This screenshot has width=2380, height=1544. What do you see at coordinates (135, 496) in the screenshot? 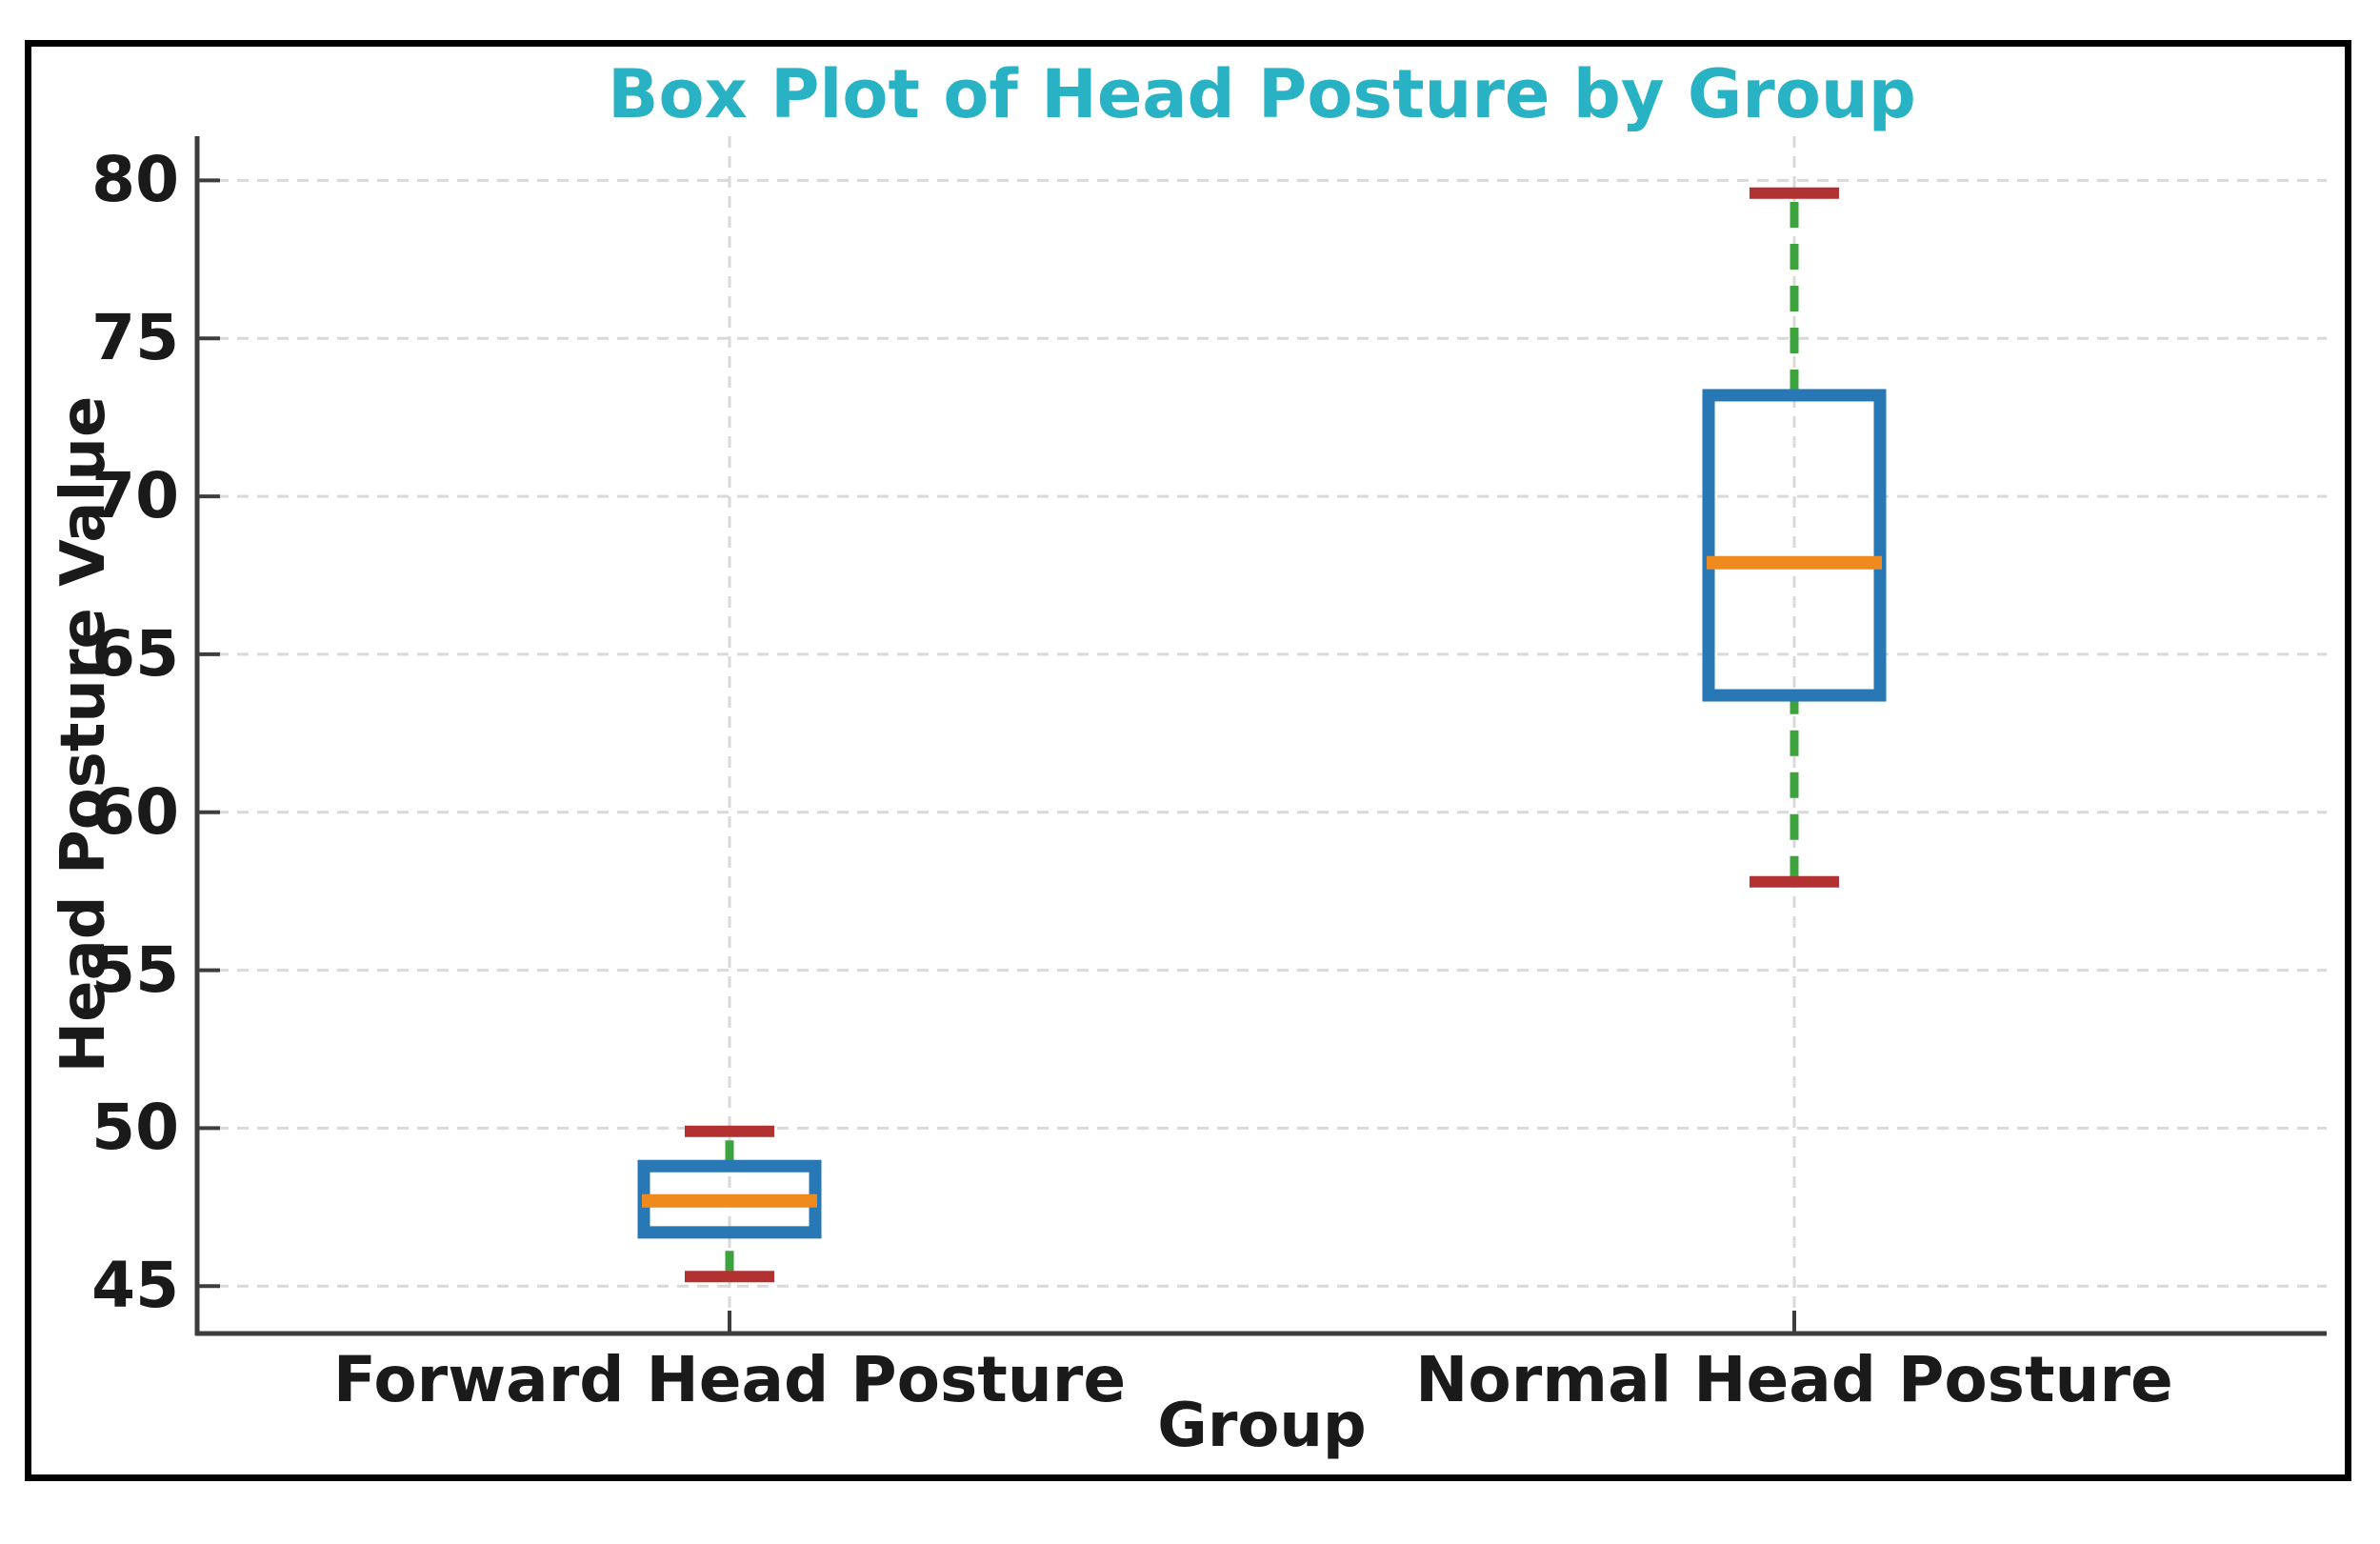
I see `y-tick-label: 70` at bounding box center [135, 496].